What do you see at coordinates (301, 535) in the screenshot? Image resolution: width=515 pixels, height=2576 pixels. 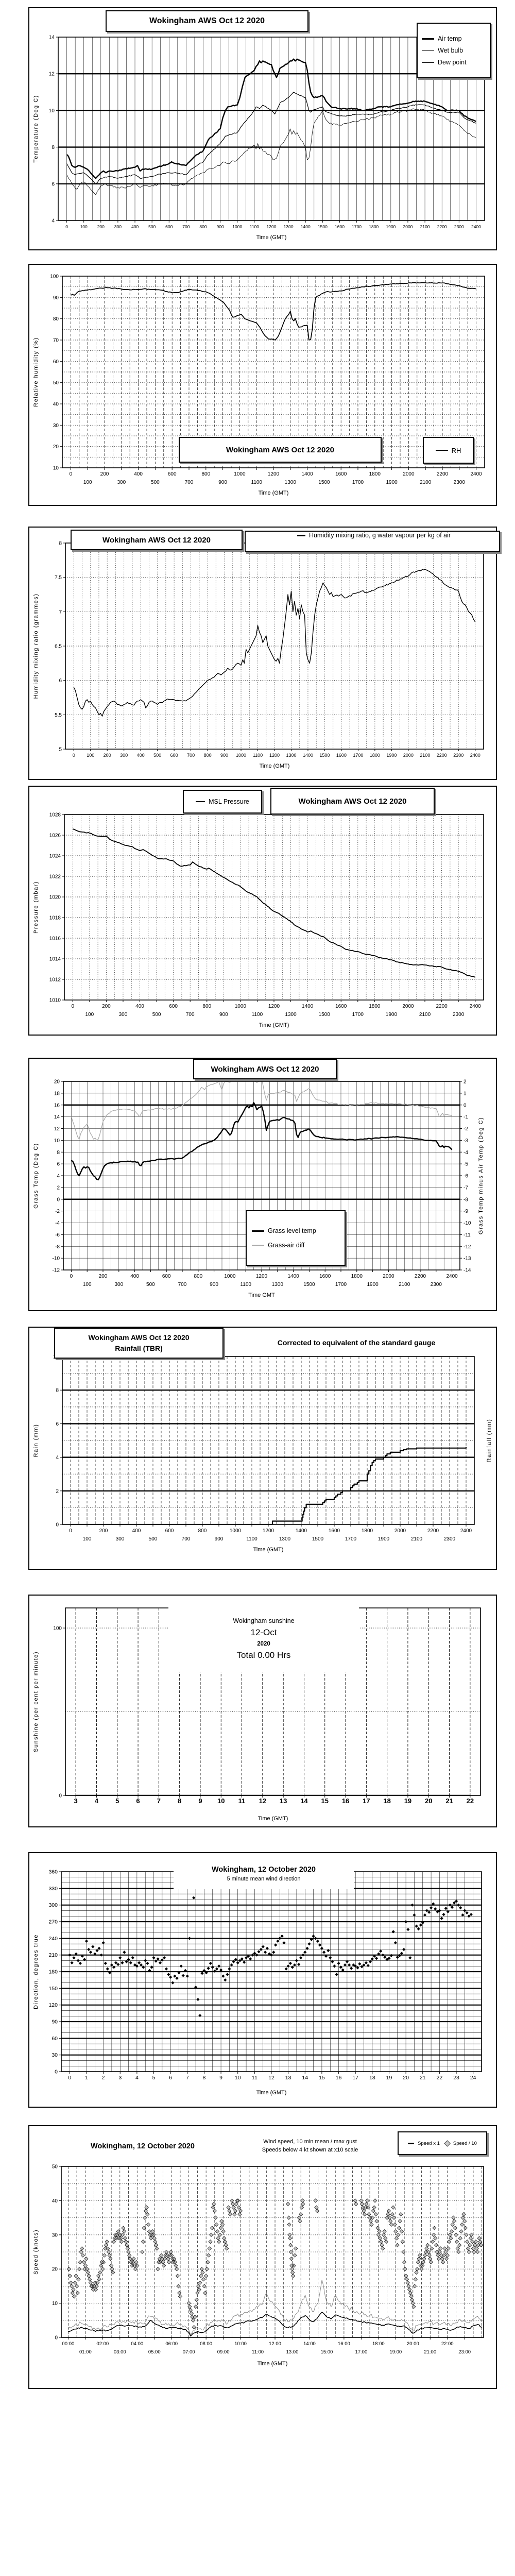 I see `mixing-ratio-line-sample` at bounding box center [301, 535].